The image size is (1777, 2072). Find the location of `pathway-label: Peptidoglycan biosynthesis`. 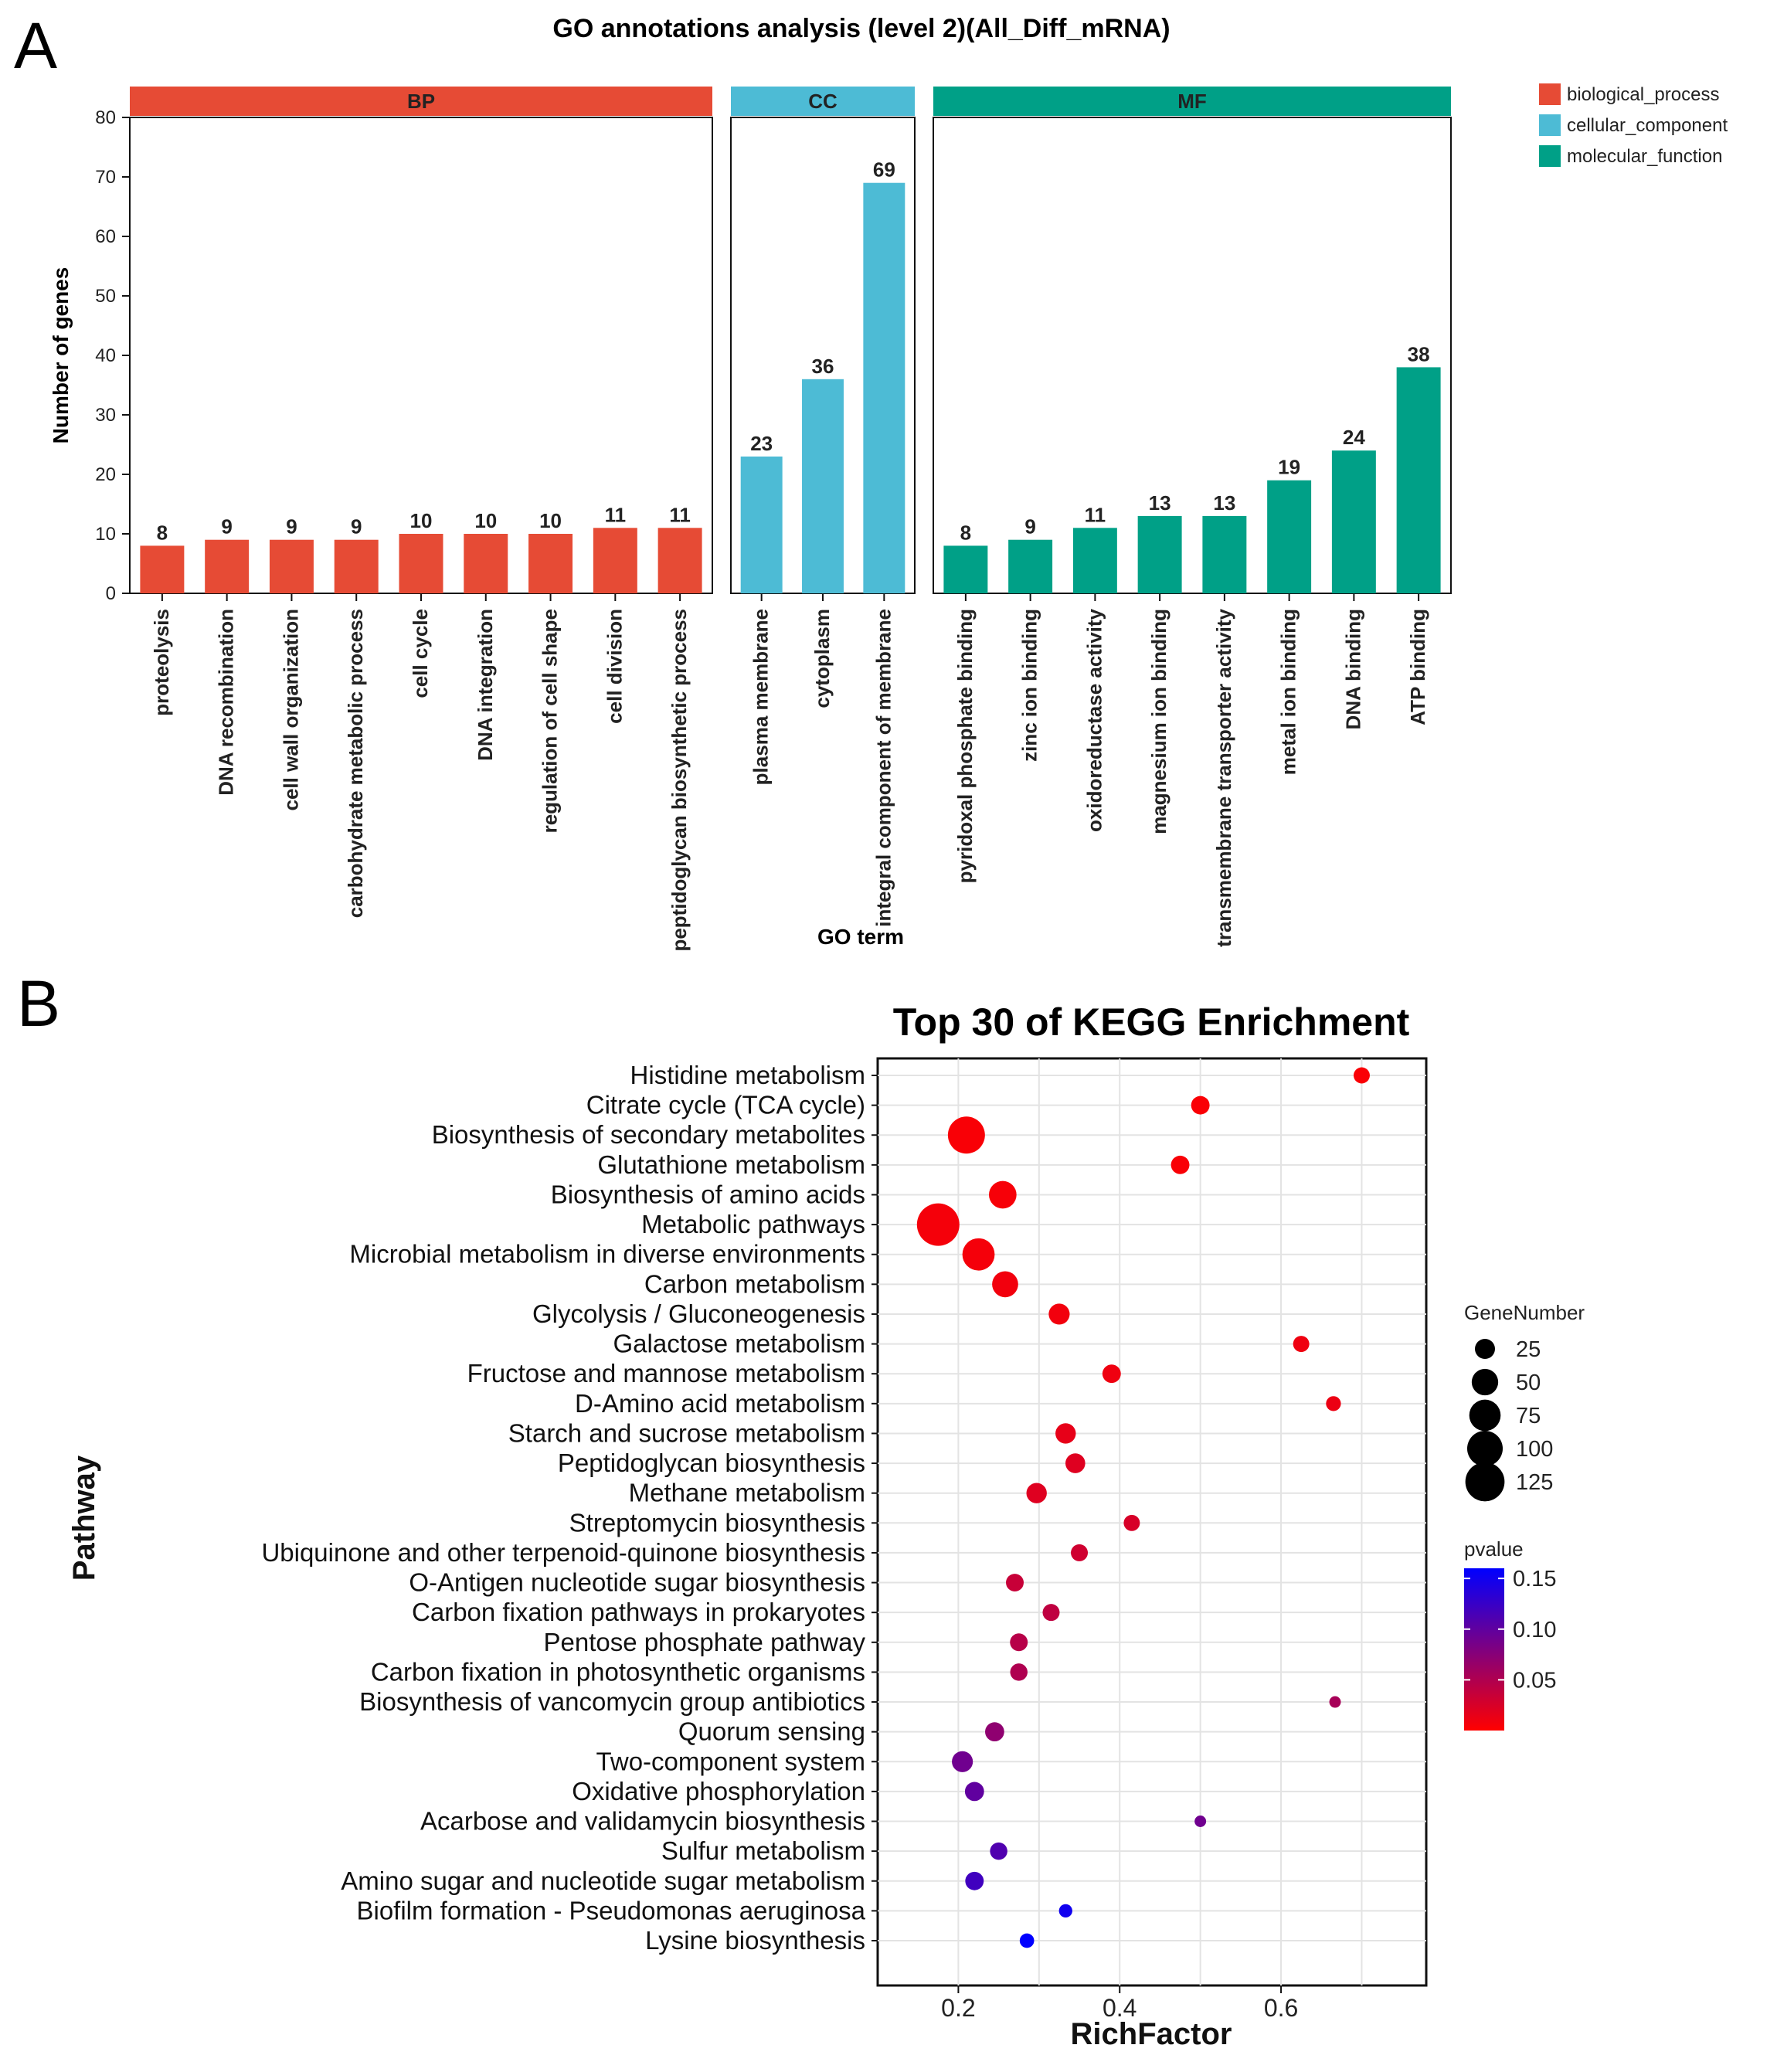

pathway-label: Peptidoglycan biosynthesis is located at coordinates (711, 1463).